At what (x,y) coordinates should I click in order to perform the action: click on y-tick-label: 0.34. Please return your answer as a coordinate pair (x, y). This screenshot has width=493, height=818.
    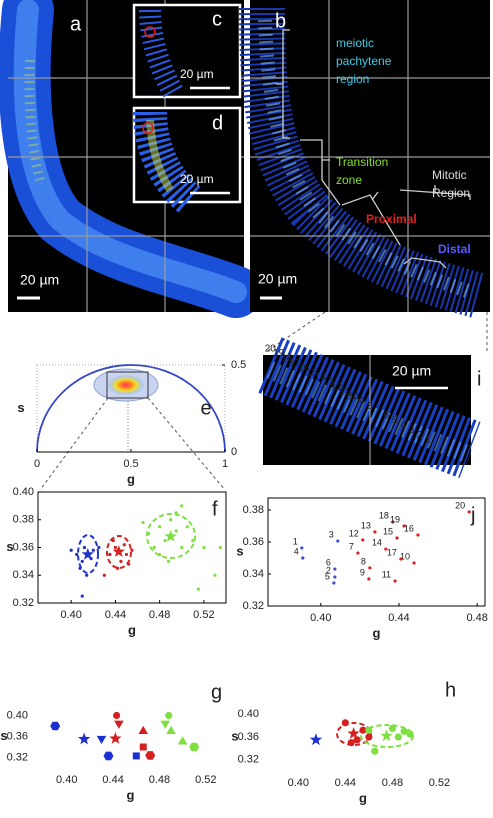
    Looking at the image, I should click on (253, 574).